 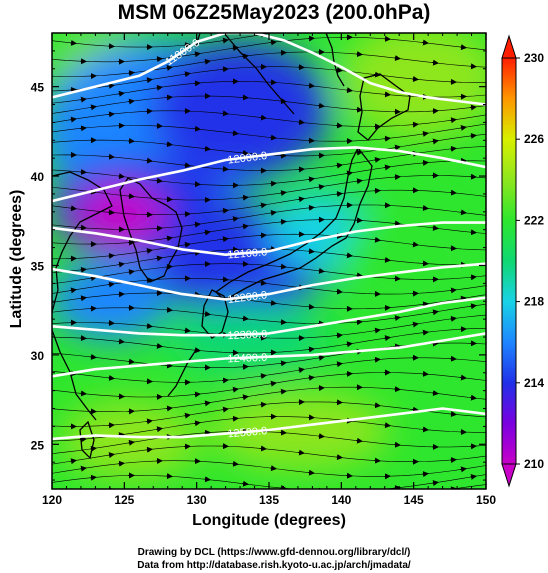 What do you see at coordinates (534, 383) in the screenshot?
I see `colorbar-tick-label: 214` at bounding box center [534, 383].